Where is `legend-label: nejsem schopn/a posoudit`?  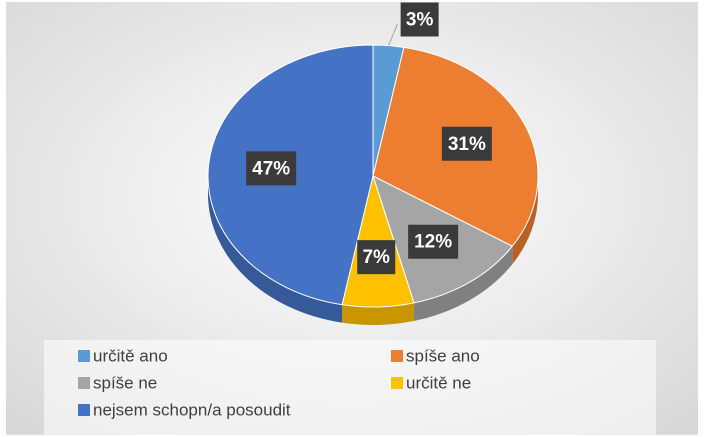
legend-label: nejsem schopn/a posoudit is located at coordinates (192, 409).